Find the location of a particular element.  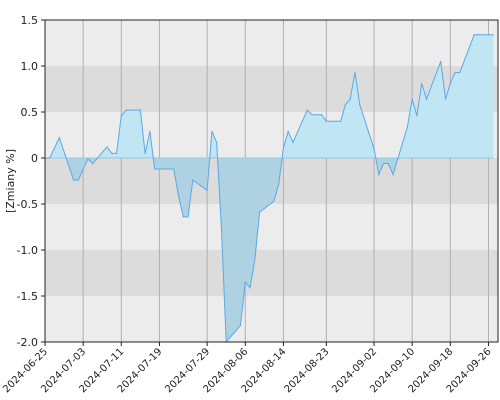

y-tick-label: -1.0 is located at coordinates (27, 250).